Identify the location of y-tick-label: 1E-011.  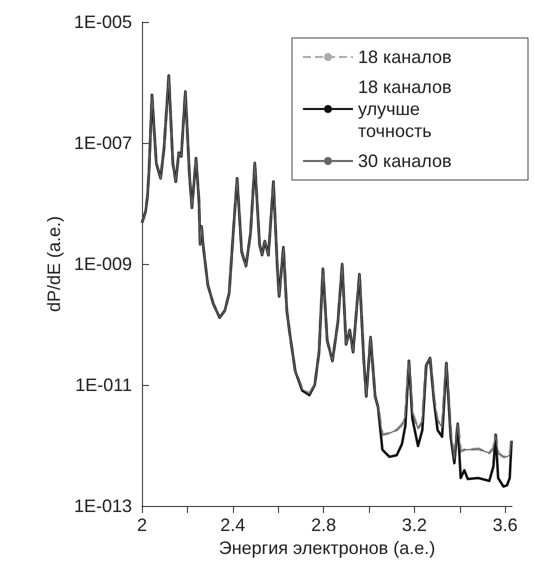
(103, 385).